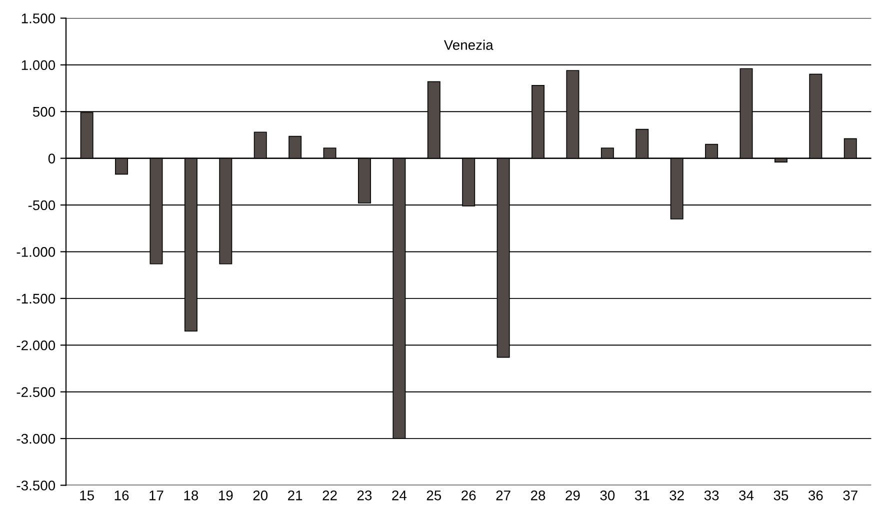  What do you see at coordinates (642, 495) in the screenshot?
I see `x-tick-label: 31` at bounding box center [642, 495].